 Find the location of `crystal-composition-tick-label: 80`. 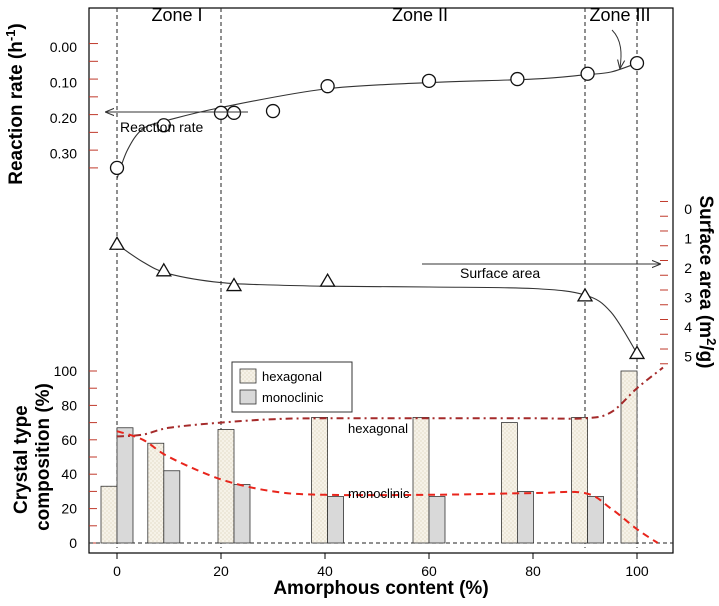

crystal-composition-tick-label: 80 is located at coordinates (69, 405).